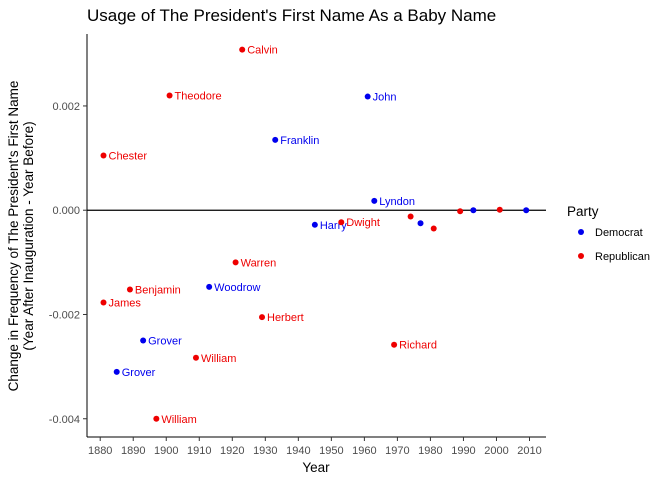 The height and width of the screenshot is (480, 672). What do you see at coordinates (622, 257) in the screenshot?
I see `legend-label-republican: Republican` at bounding box center [622, 257].